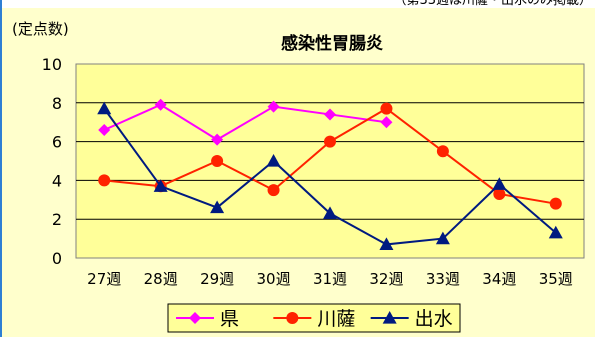  What do you see at coordinates (434, 319) in the screenshot?
I see `legend-label-2: 出水` at bounding box center [434, 319].